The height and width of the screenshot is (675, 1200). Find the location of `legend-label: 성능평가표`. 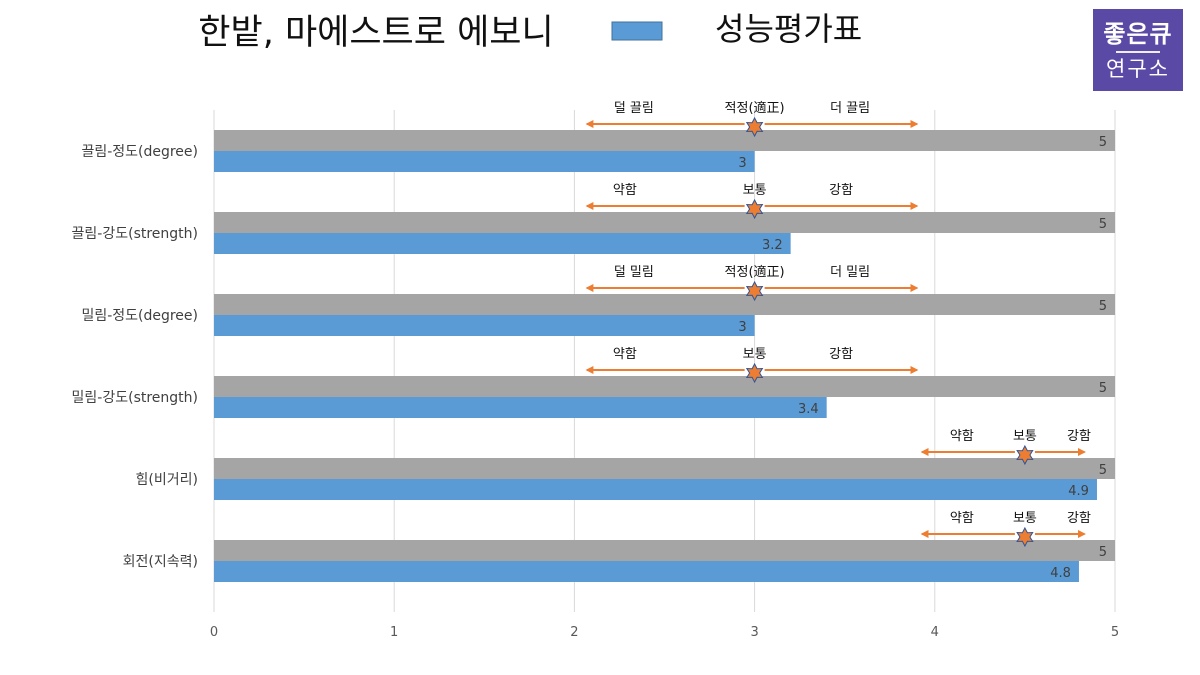

legend-label: 성능평가표 is located at coordinates (788, 29).